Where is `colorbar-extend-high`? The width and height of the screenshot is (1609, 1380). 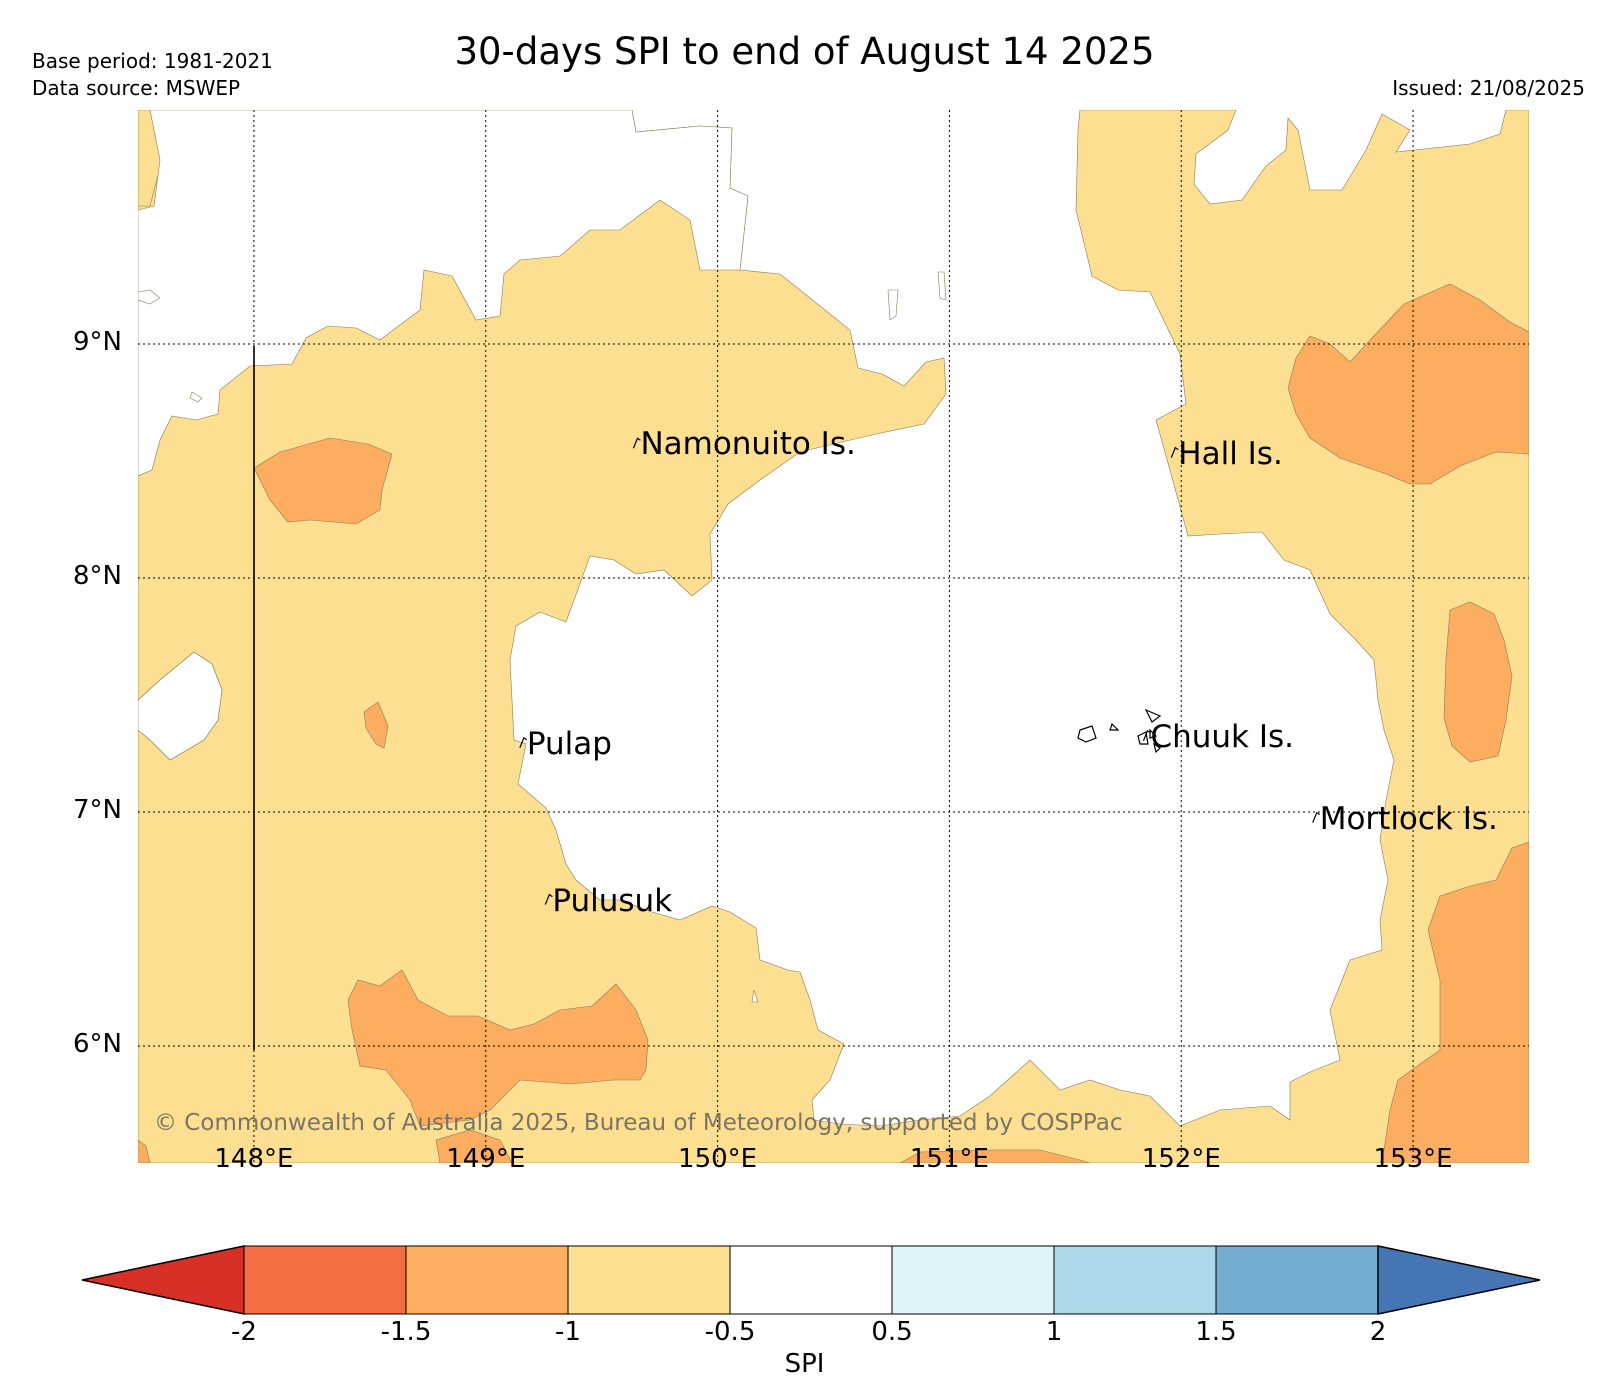 colorbar-extend-high is located at coordinates (1459, 1280).